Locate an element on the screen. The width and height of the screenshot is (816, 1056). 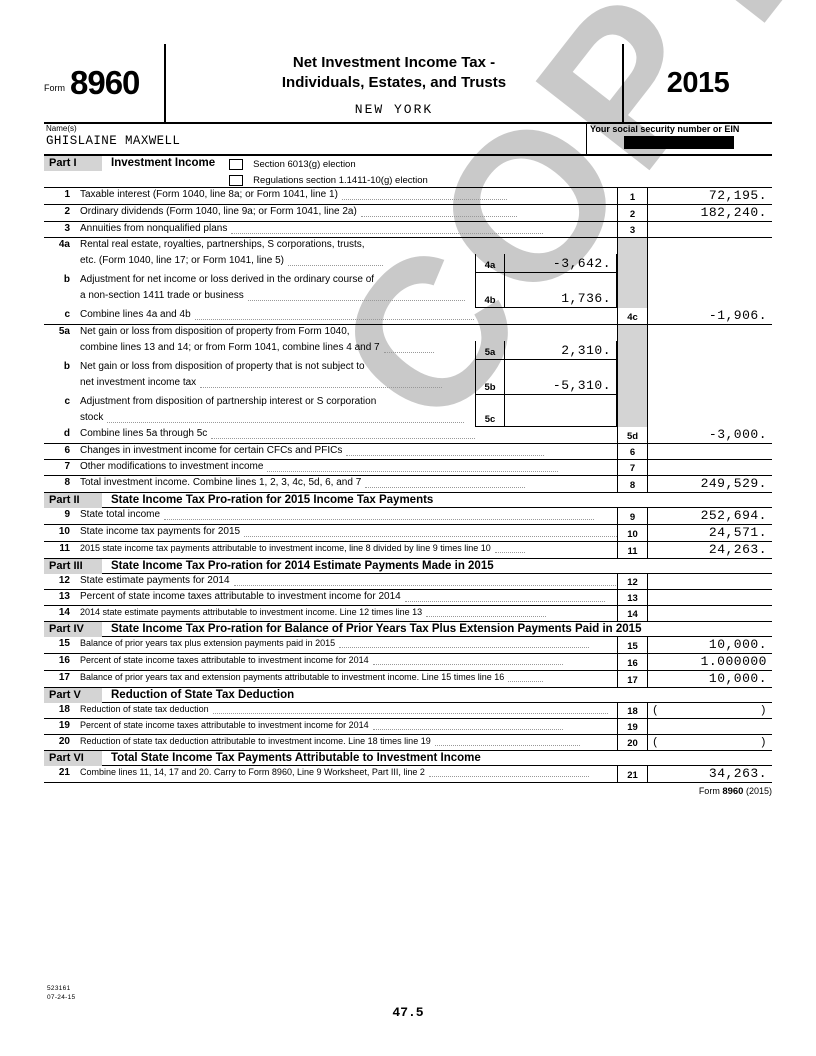
line-box-number: 14 is located at coordinates (632, 613).